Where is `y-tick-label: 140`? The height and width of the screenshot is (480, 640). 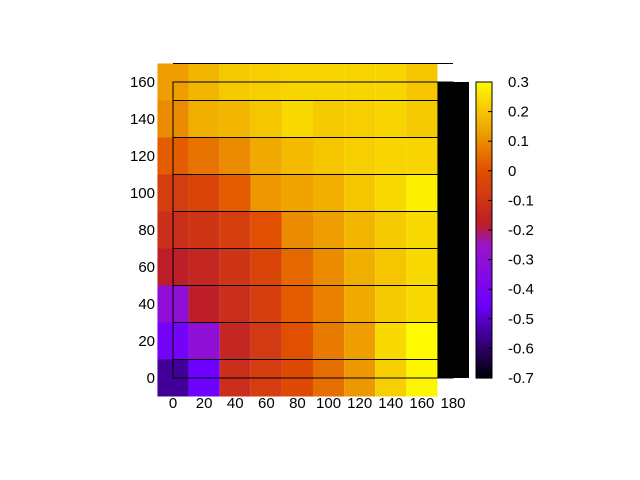
y-tick-label: 140 is located at coordinates (142, 119).